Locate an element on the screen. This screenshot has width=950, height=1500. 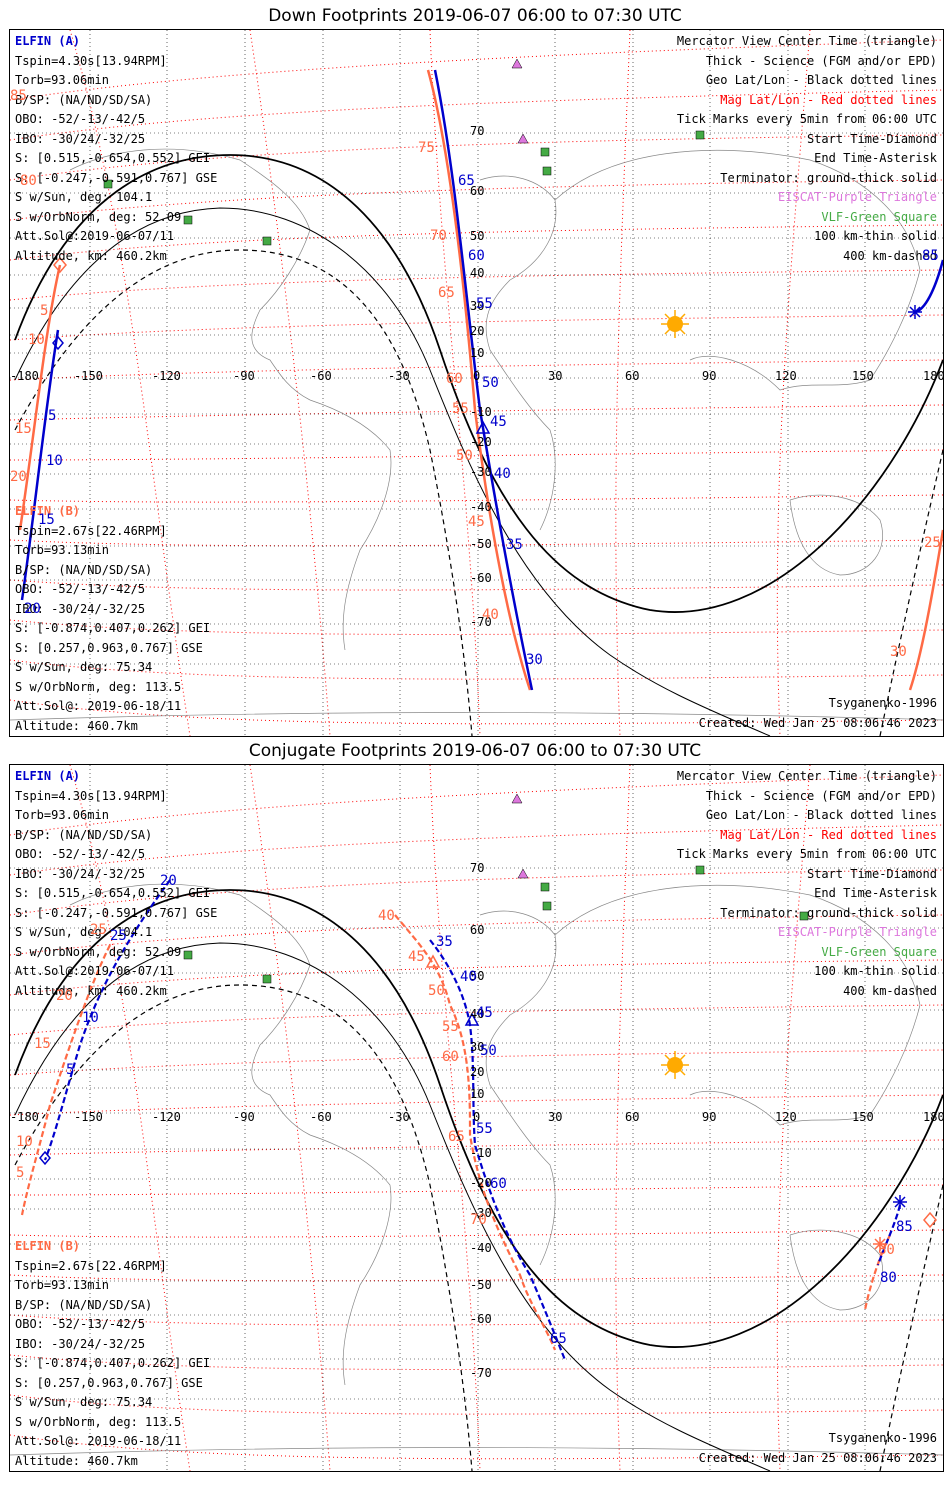
lon-tick: 180 is located at coordinates (933, 376).